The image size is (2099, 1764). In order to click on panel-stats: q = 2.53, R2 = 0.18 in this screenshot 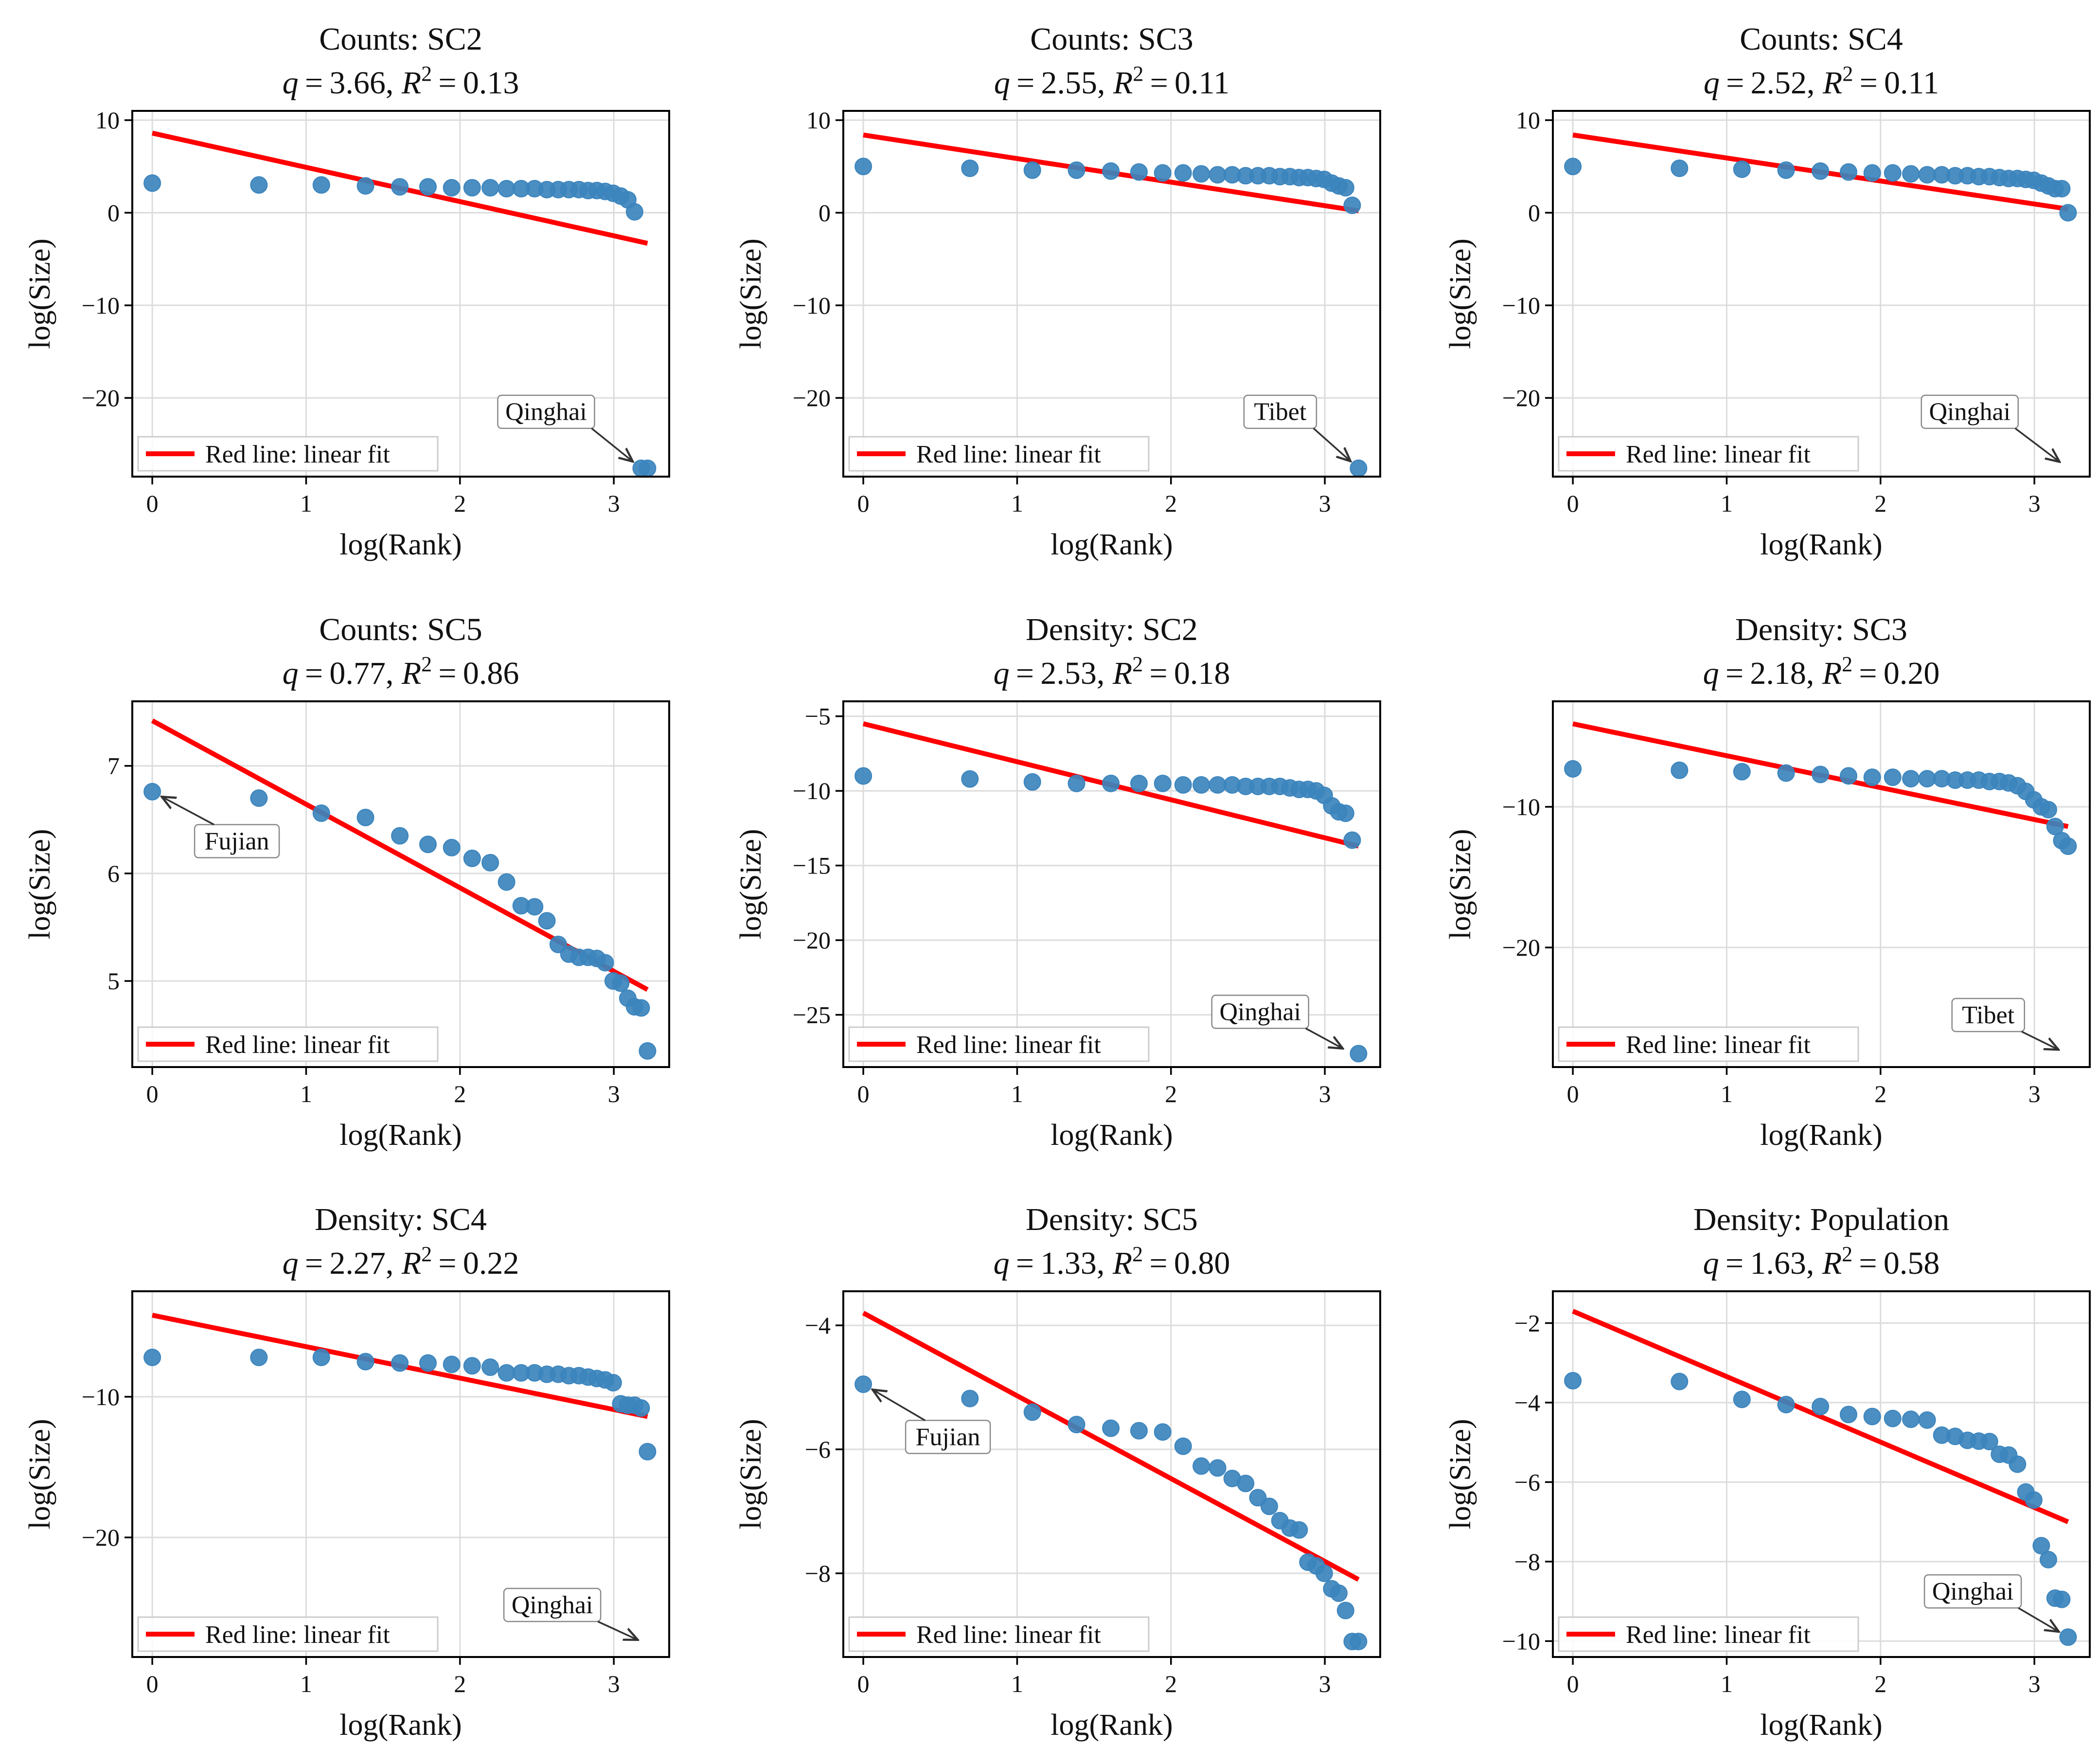, I will do `click(1112, 671)`.